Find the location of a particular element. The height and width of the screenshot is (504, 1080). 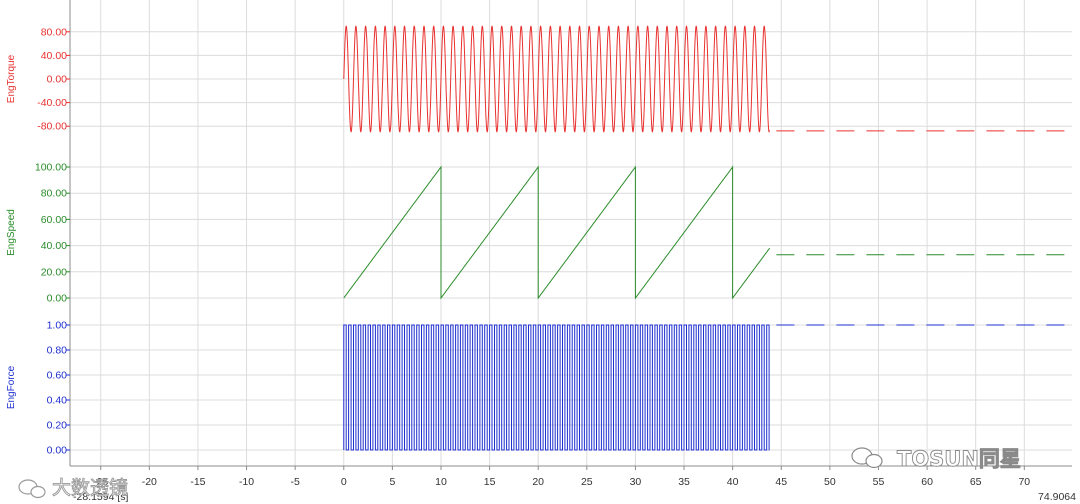

x-tick-label: -15 is located at coordinates (197, 482).